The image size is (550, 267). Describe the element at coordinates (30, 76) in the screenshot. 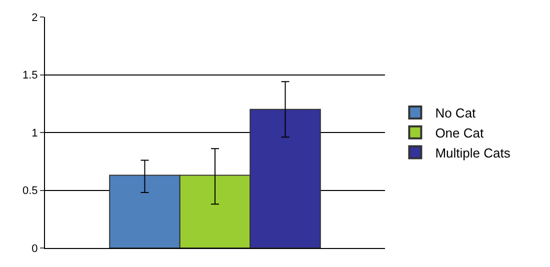

I see `y-tick-label: 1.5` at that location.